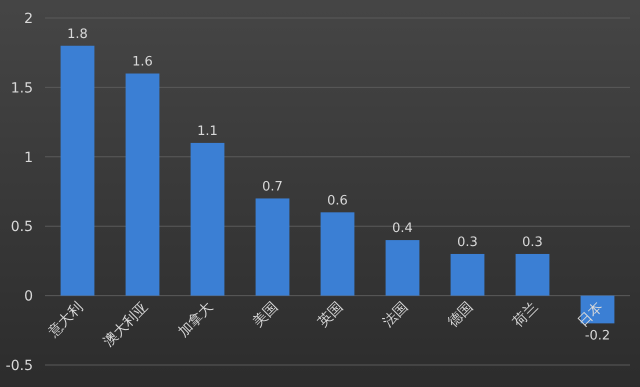 The width and height of the screenshot is (640, 387). Describe the element at coordinates (330, 314) in the screenshot. I see `x-tick-label: 英国` at that location.